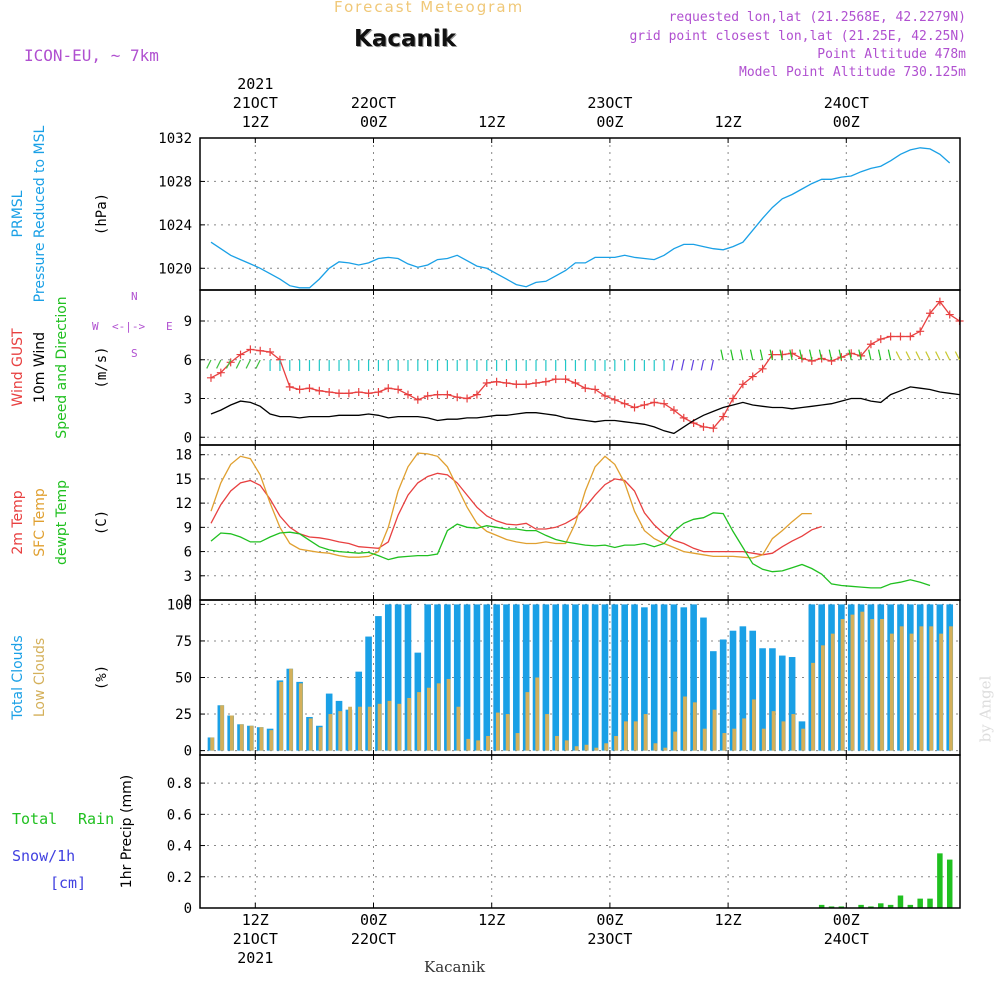  Describe the element at coordinates (891, 54) in the screenshot. I see `point-altitude: Point Altitude 478m` at that location.